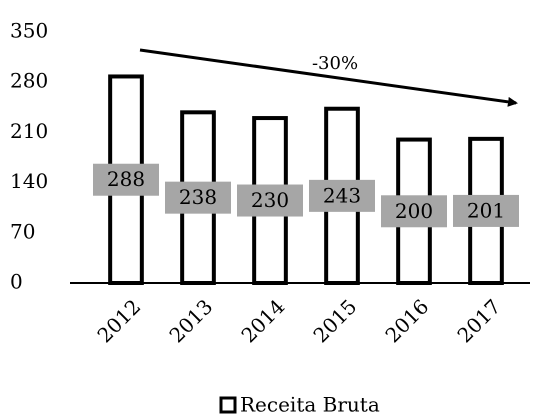  I want to click on data-label: 230, so click(270, 200).